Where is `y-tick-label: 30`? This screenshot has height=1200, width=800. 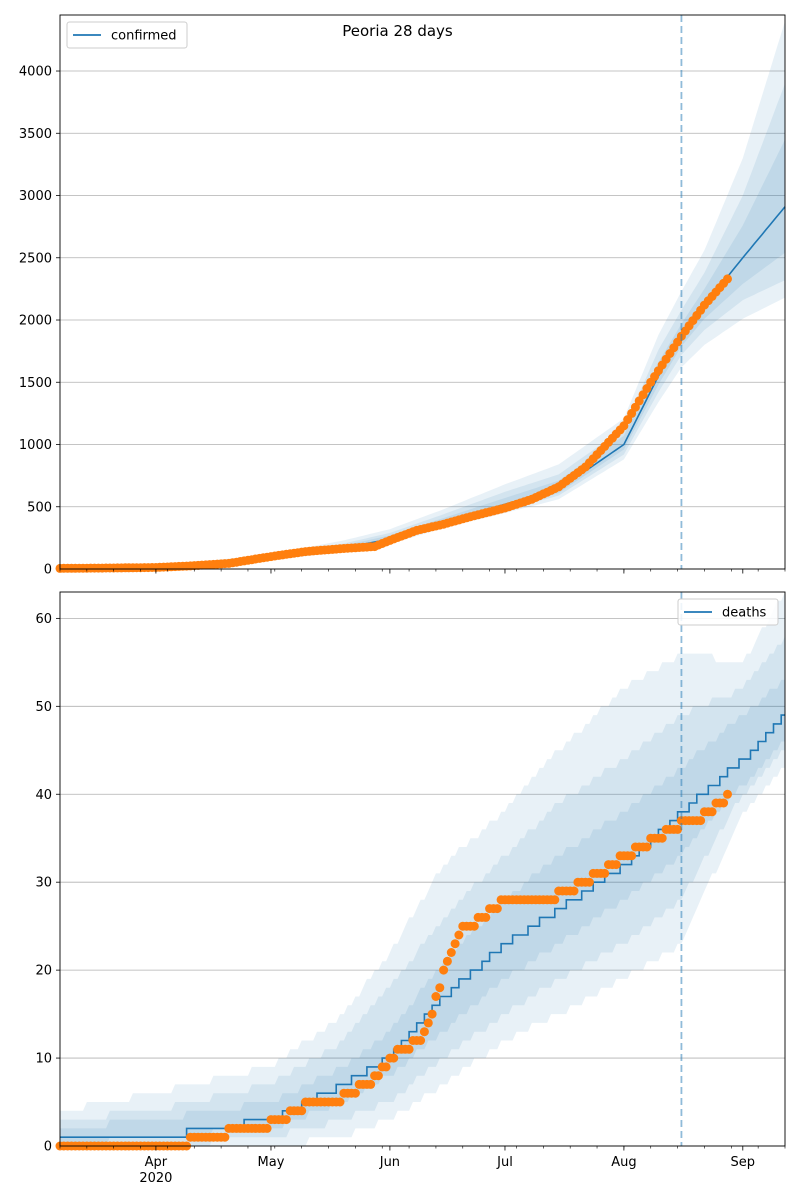
y-tick-label: 30 is located at coordinates (43, 883).